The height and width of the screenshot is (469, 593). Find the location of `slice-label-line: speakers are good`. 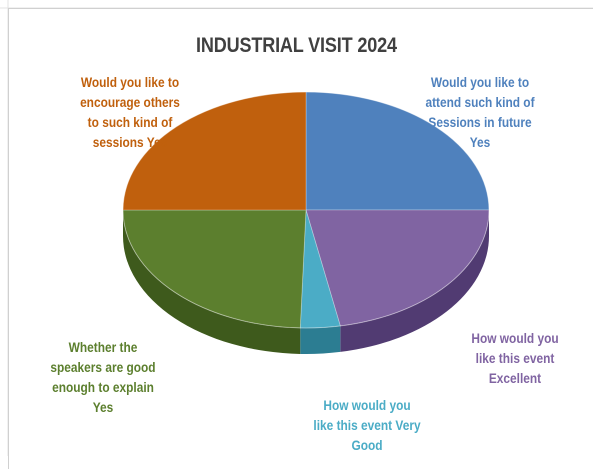

slice-label-line: speakers are good is located at coordinates (103, 367).